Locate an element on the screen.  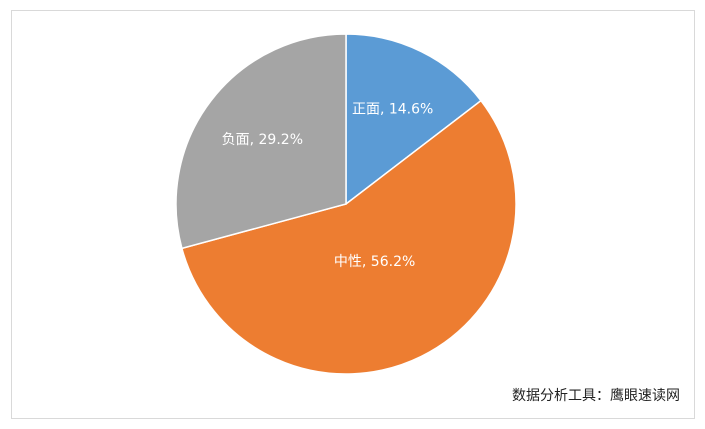
data-label: 正面, 14.6% is located at coordinates (392, 109).